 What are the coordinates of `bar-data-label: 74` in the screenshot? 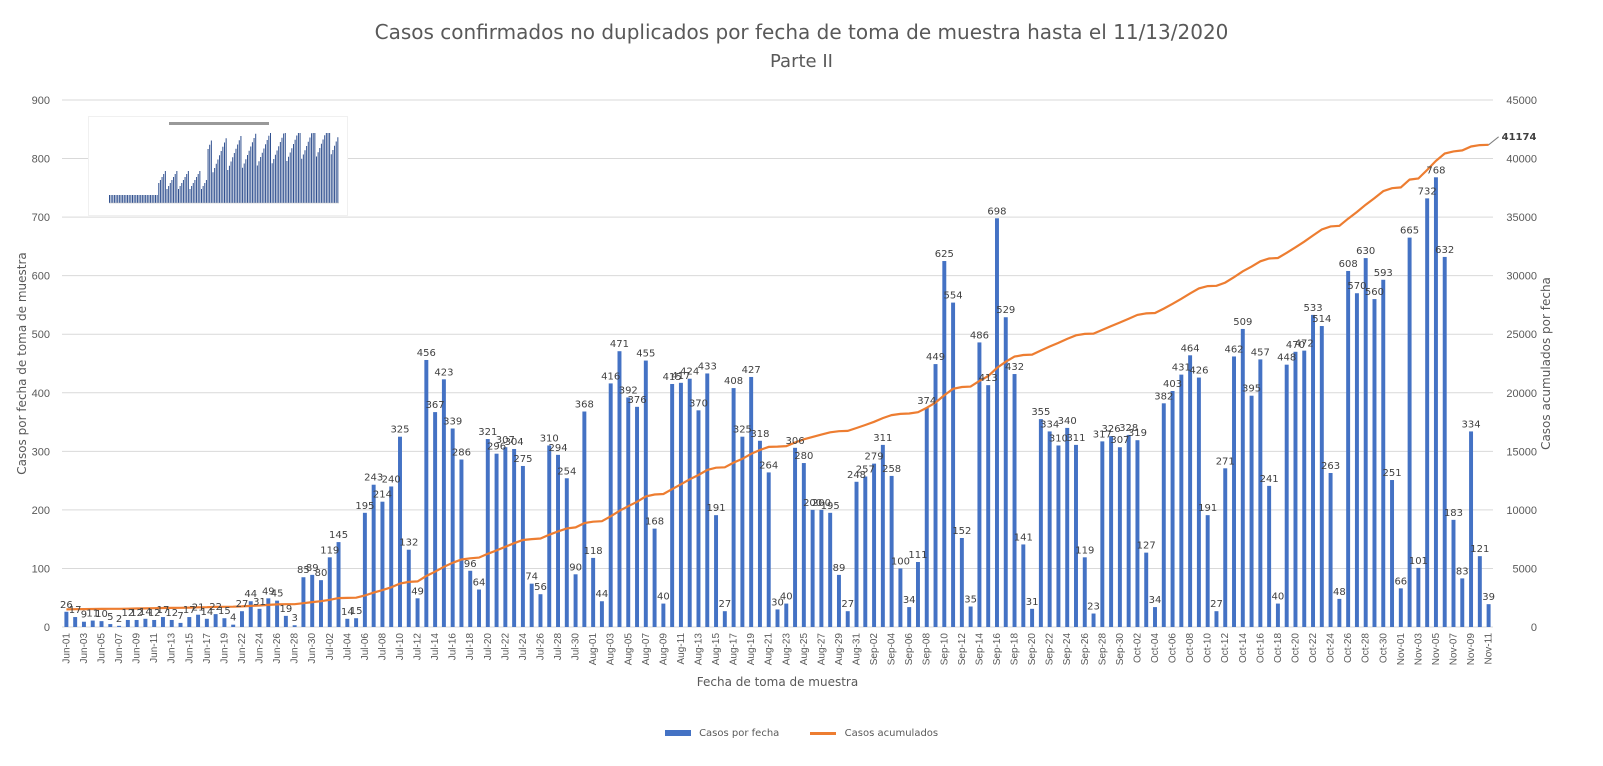 It's located at (531, 577).